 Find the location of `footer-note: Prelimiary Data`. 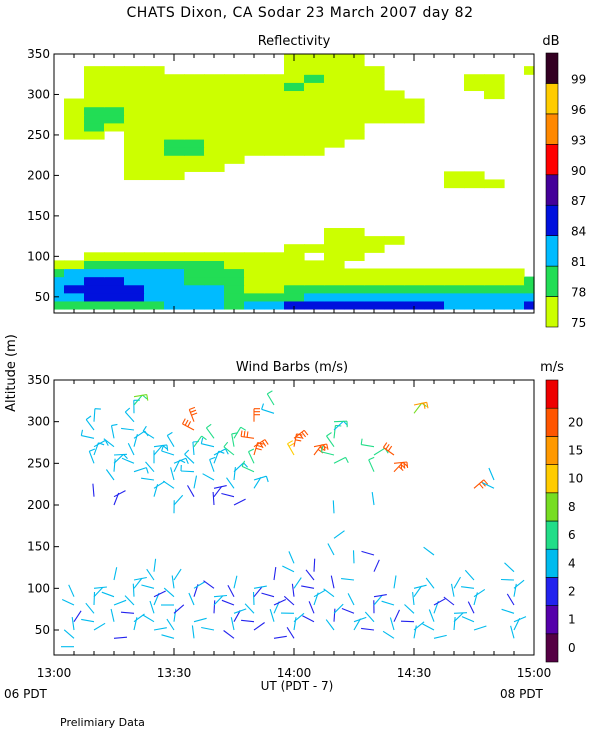

footer-note: Prelimiary Data is located at coordinates (102, 722).